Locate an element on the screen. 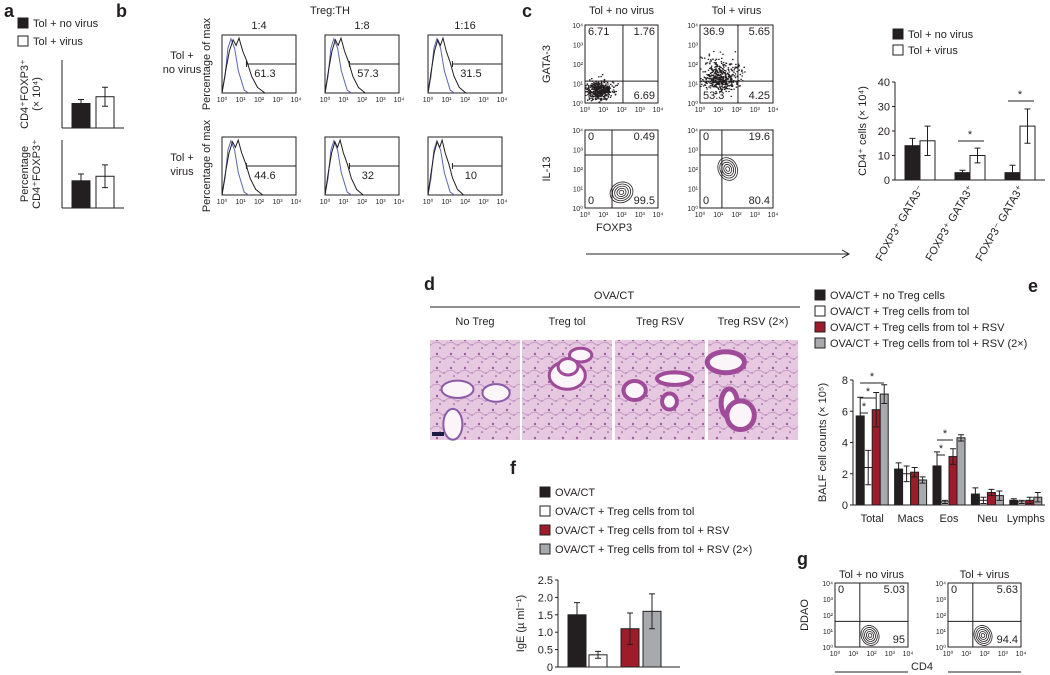 The height and width of the screenshot is (675, 1050). panel-letter: c is located at coordinates (527, 11).